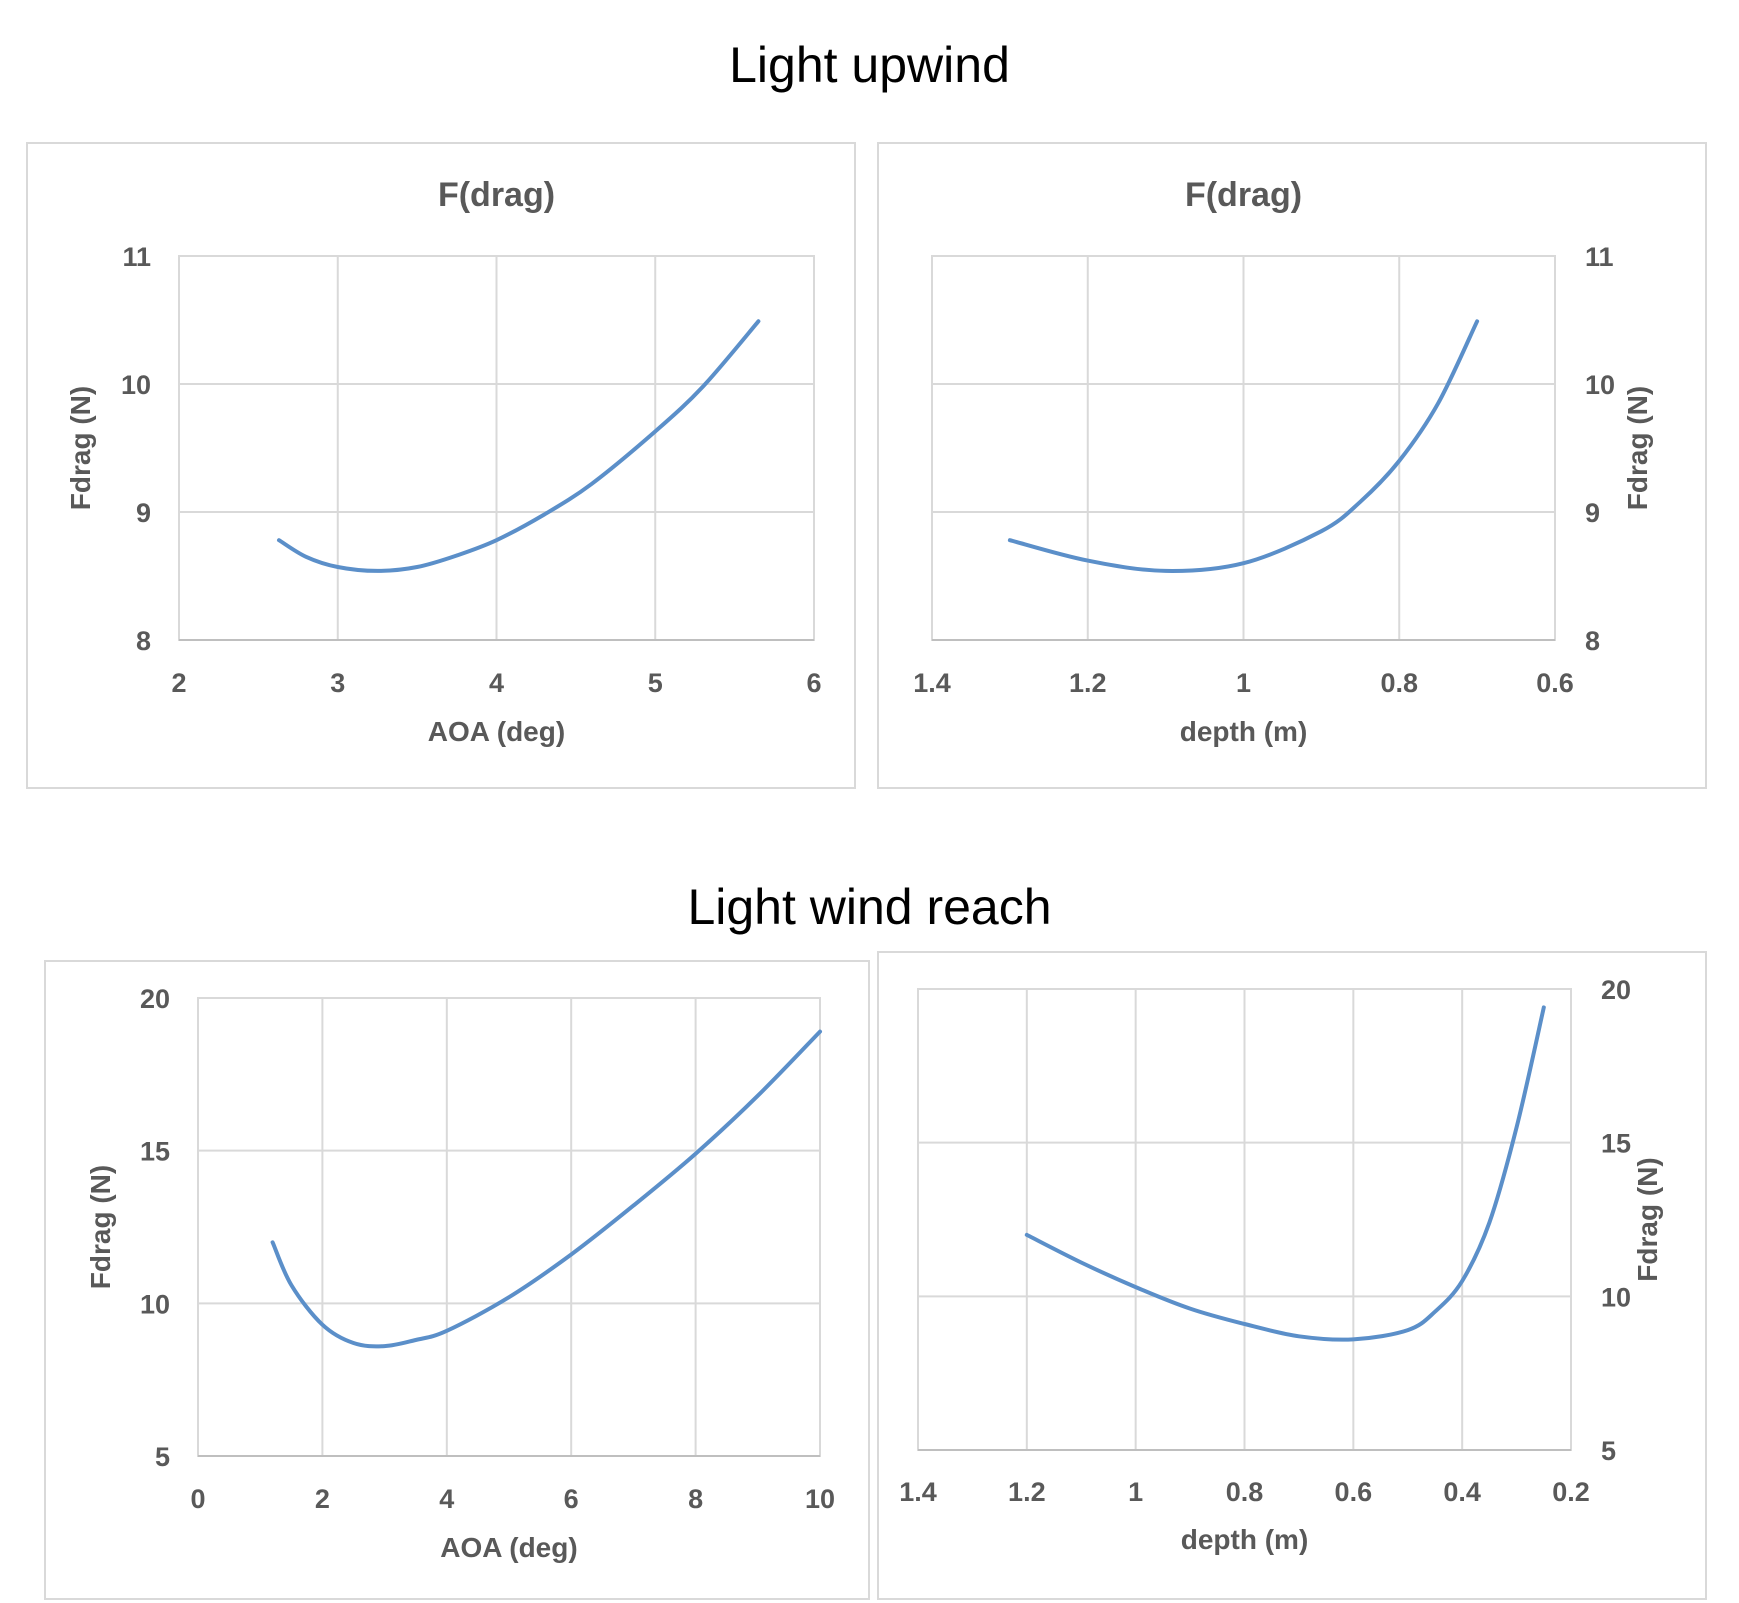 This screenshot has width=1739, height=1603. What do you see at coordinates (869, 65) in the screenshot?
I see `section-title-light-upwind: Light upwind` at bounding box center [869, 65].